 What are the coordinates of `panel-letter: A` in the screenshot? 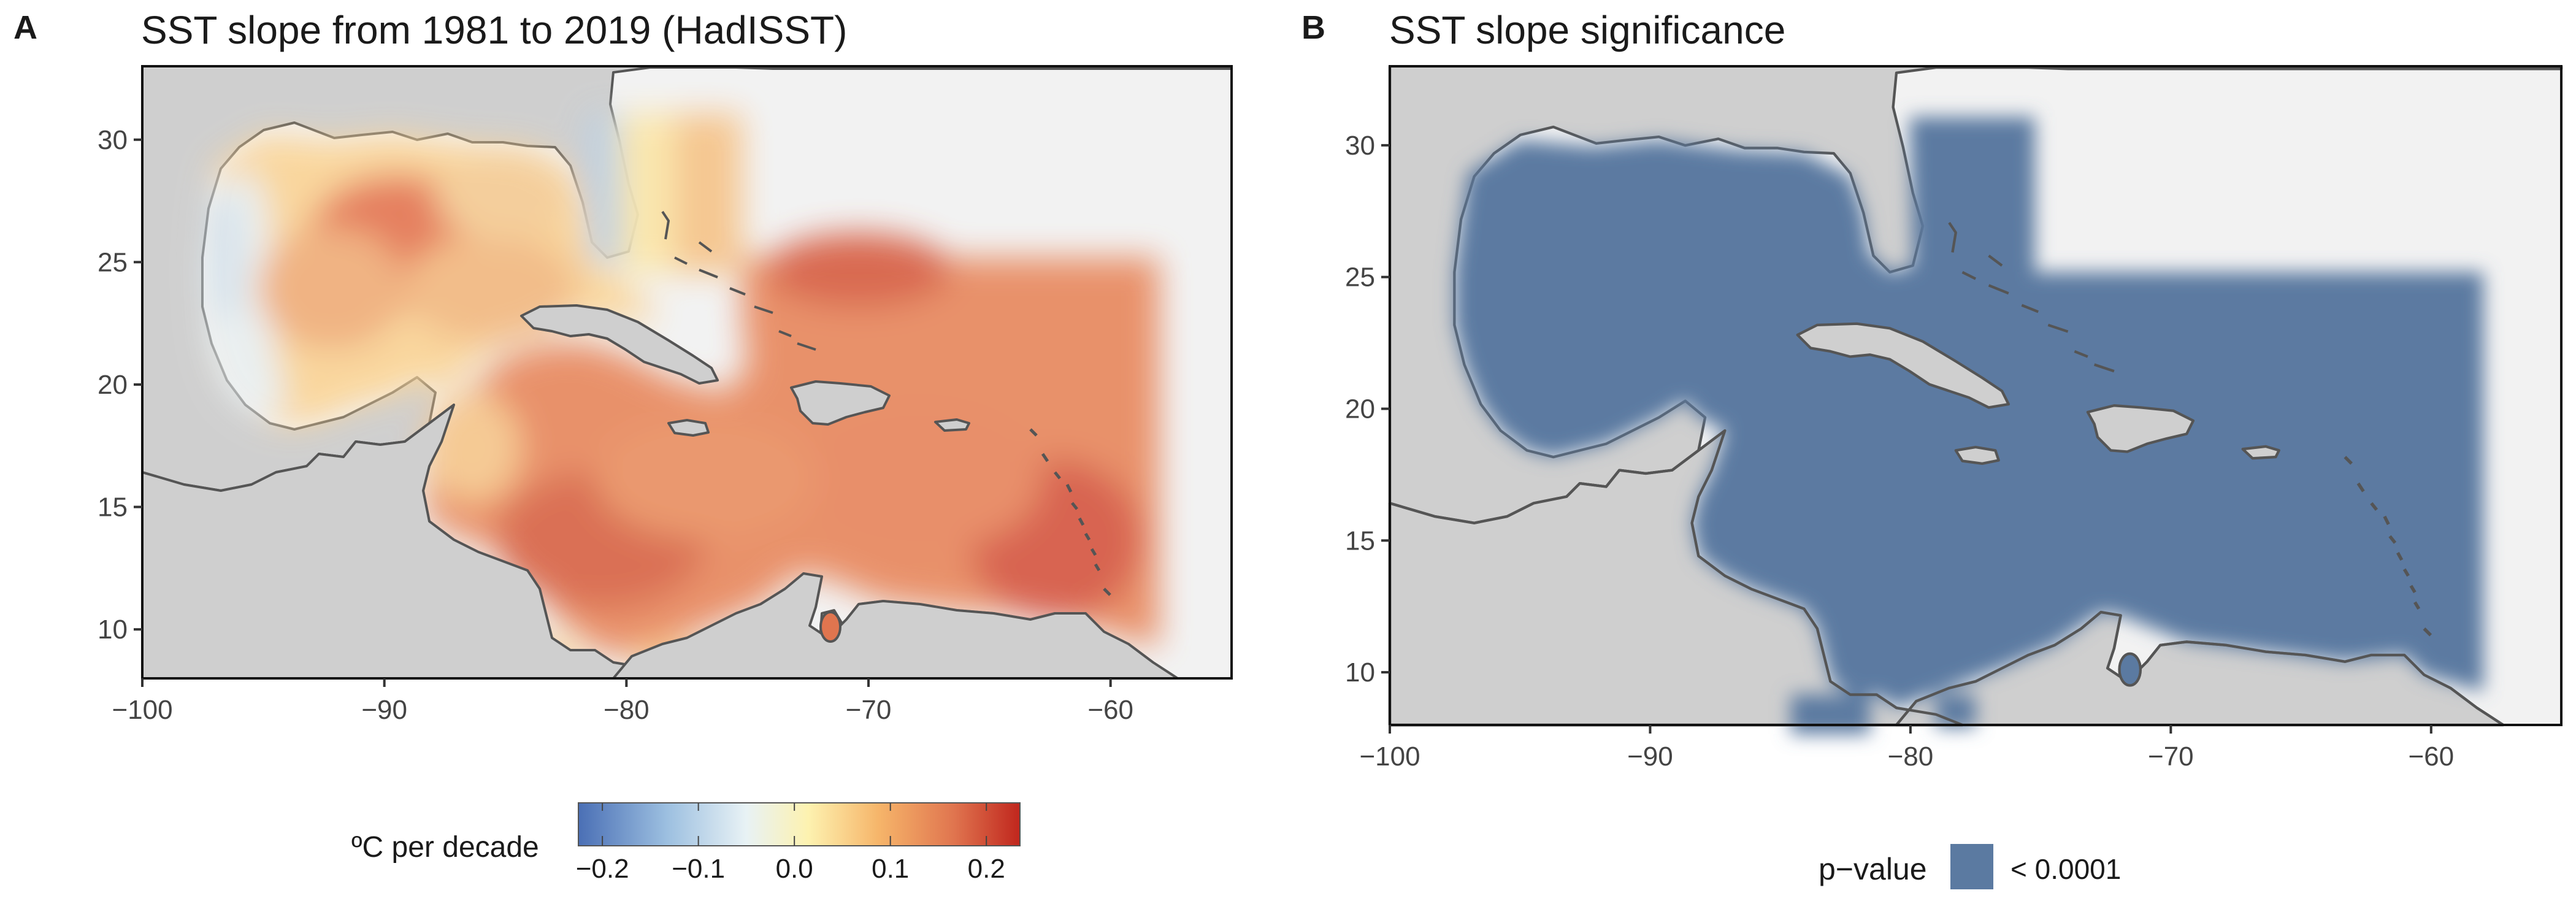 It's located at (25, 27).